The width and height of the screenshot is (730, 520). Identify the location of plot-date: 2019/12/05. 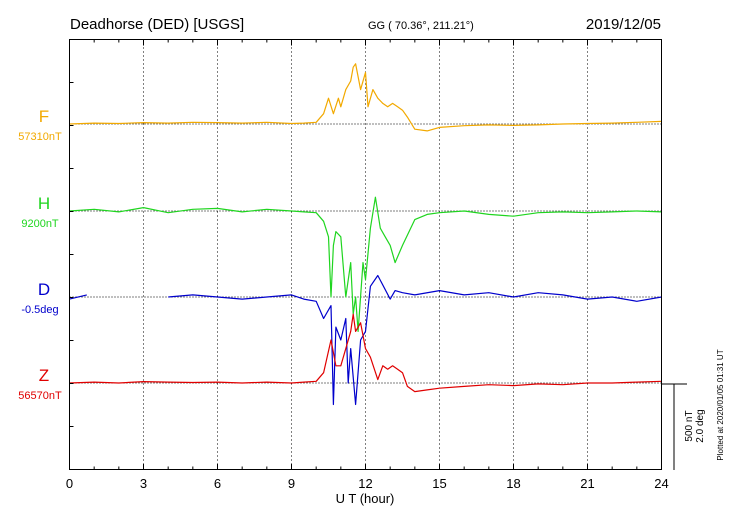
(623, 24).